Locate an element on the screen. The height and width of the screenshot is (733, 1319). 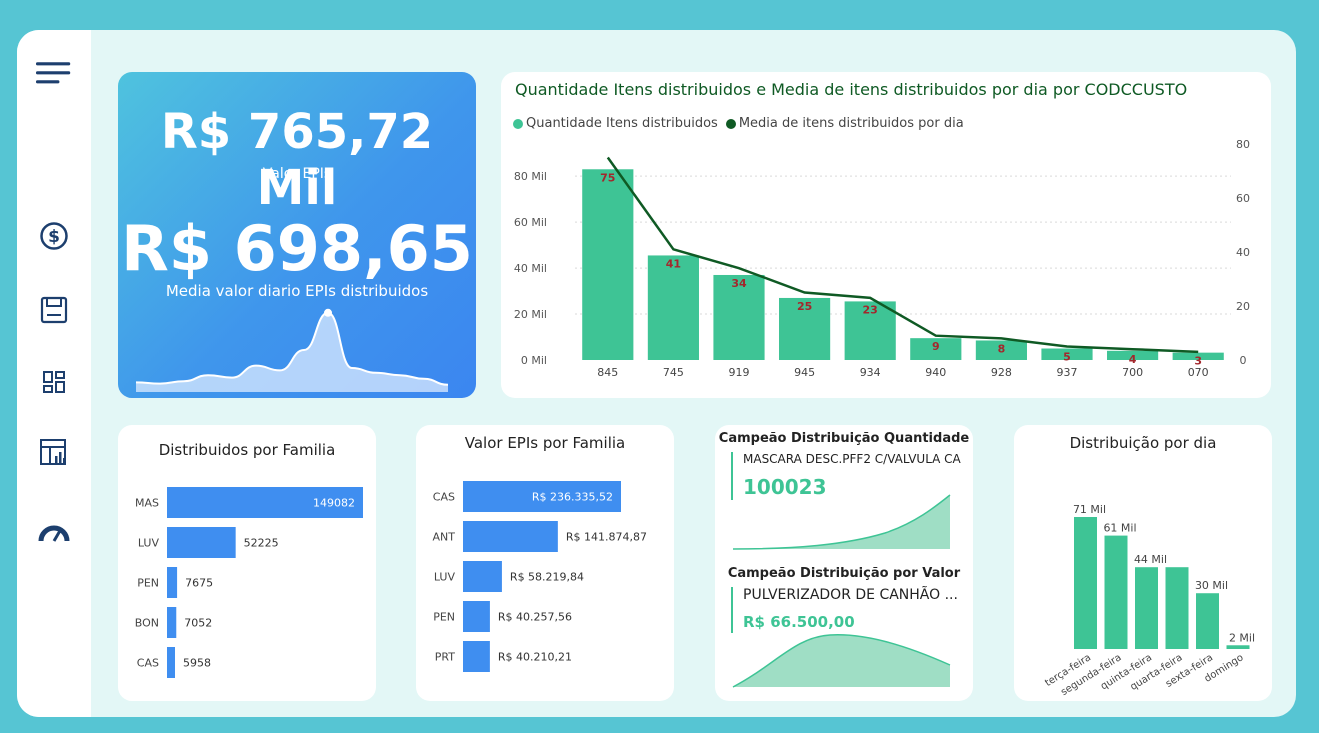
y2-axis-tick-label: 20 is located at coordinates (1243, 306).